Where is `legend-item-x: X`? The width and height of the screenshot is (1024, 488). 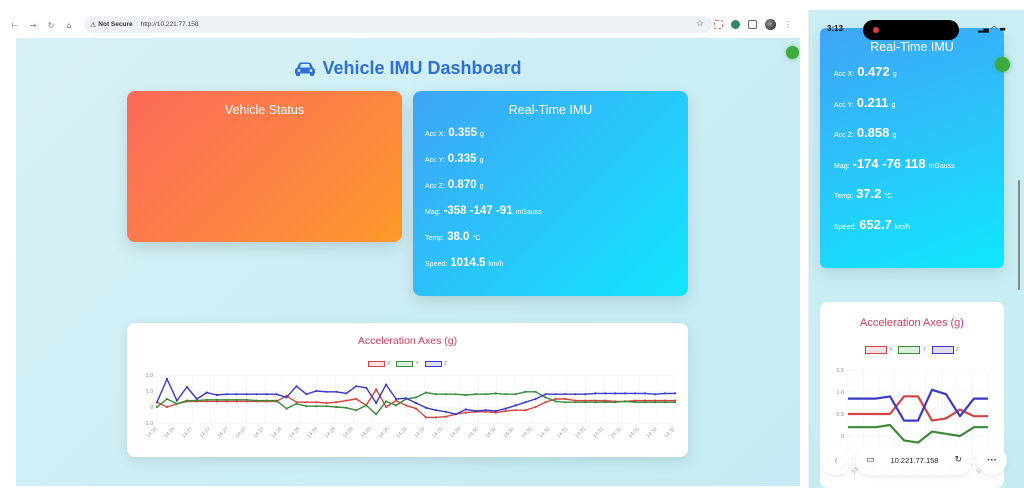 legend-item-x: X is located at coordinates (379, 364).